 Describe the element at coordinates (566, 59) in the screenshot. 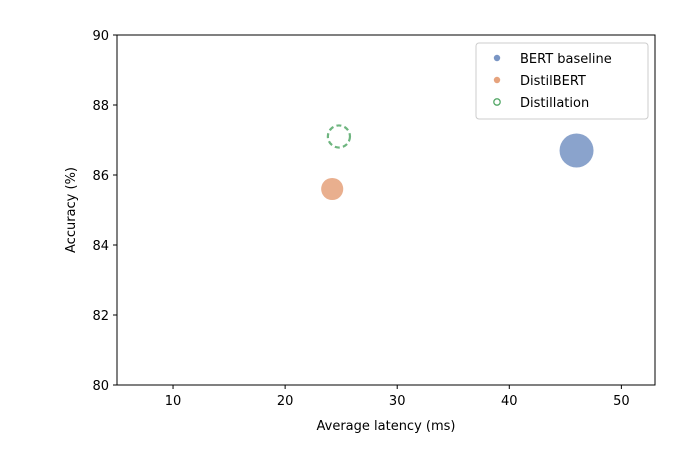

I see `legend-label-bert-baseline: BERT baseline` at that location.